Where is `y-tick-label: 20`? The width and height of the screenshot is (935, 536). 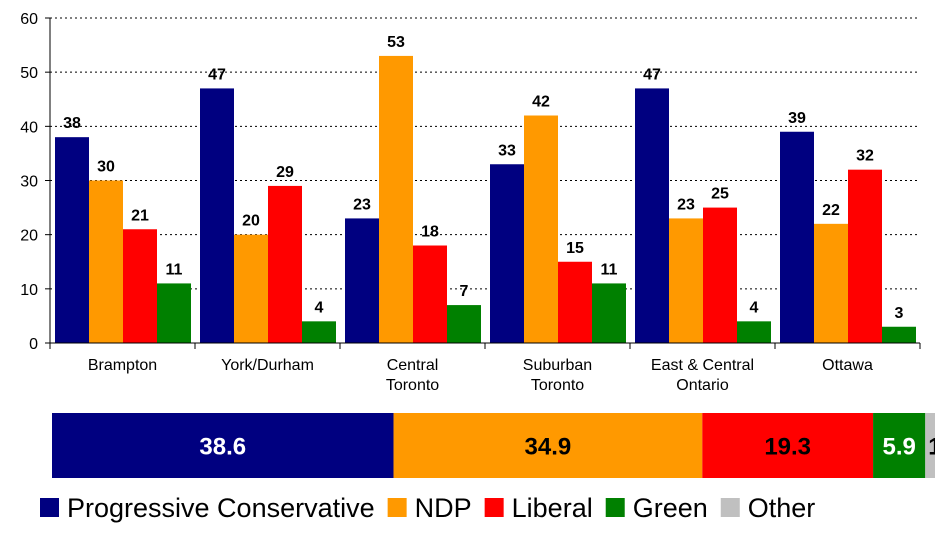 y-tick-label: 20 is located at coordinates (29, 236).